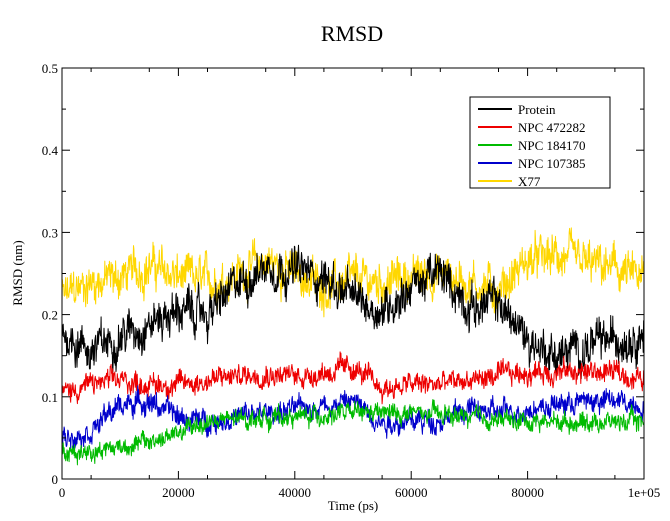 The width and height of the screenshot is (670, 521). I want to click on x-axis-label: Time (ps), so click(353, 505).